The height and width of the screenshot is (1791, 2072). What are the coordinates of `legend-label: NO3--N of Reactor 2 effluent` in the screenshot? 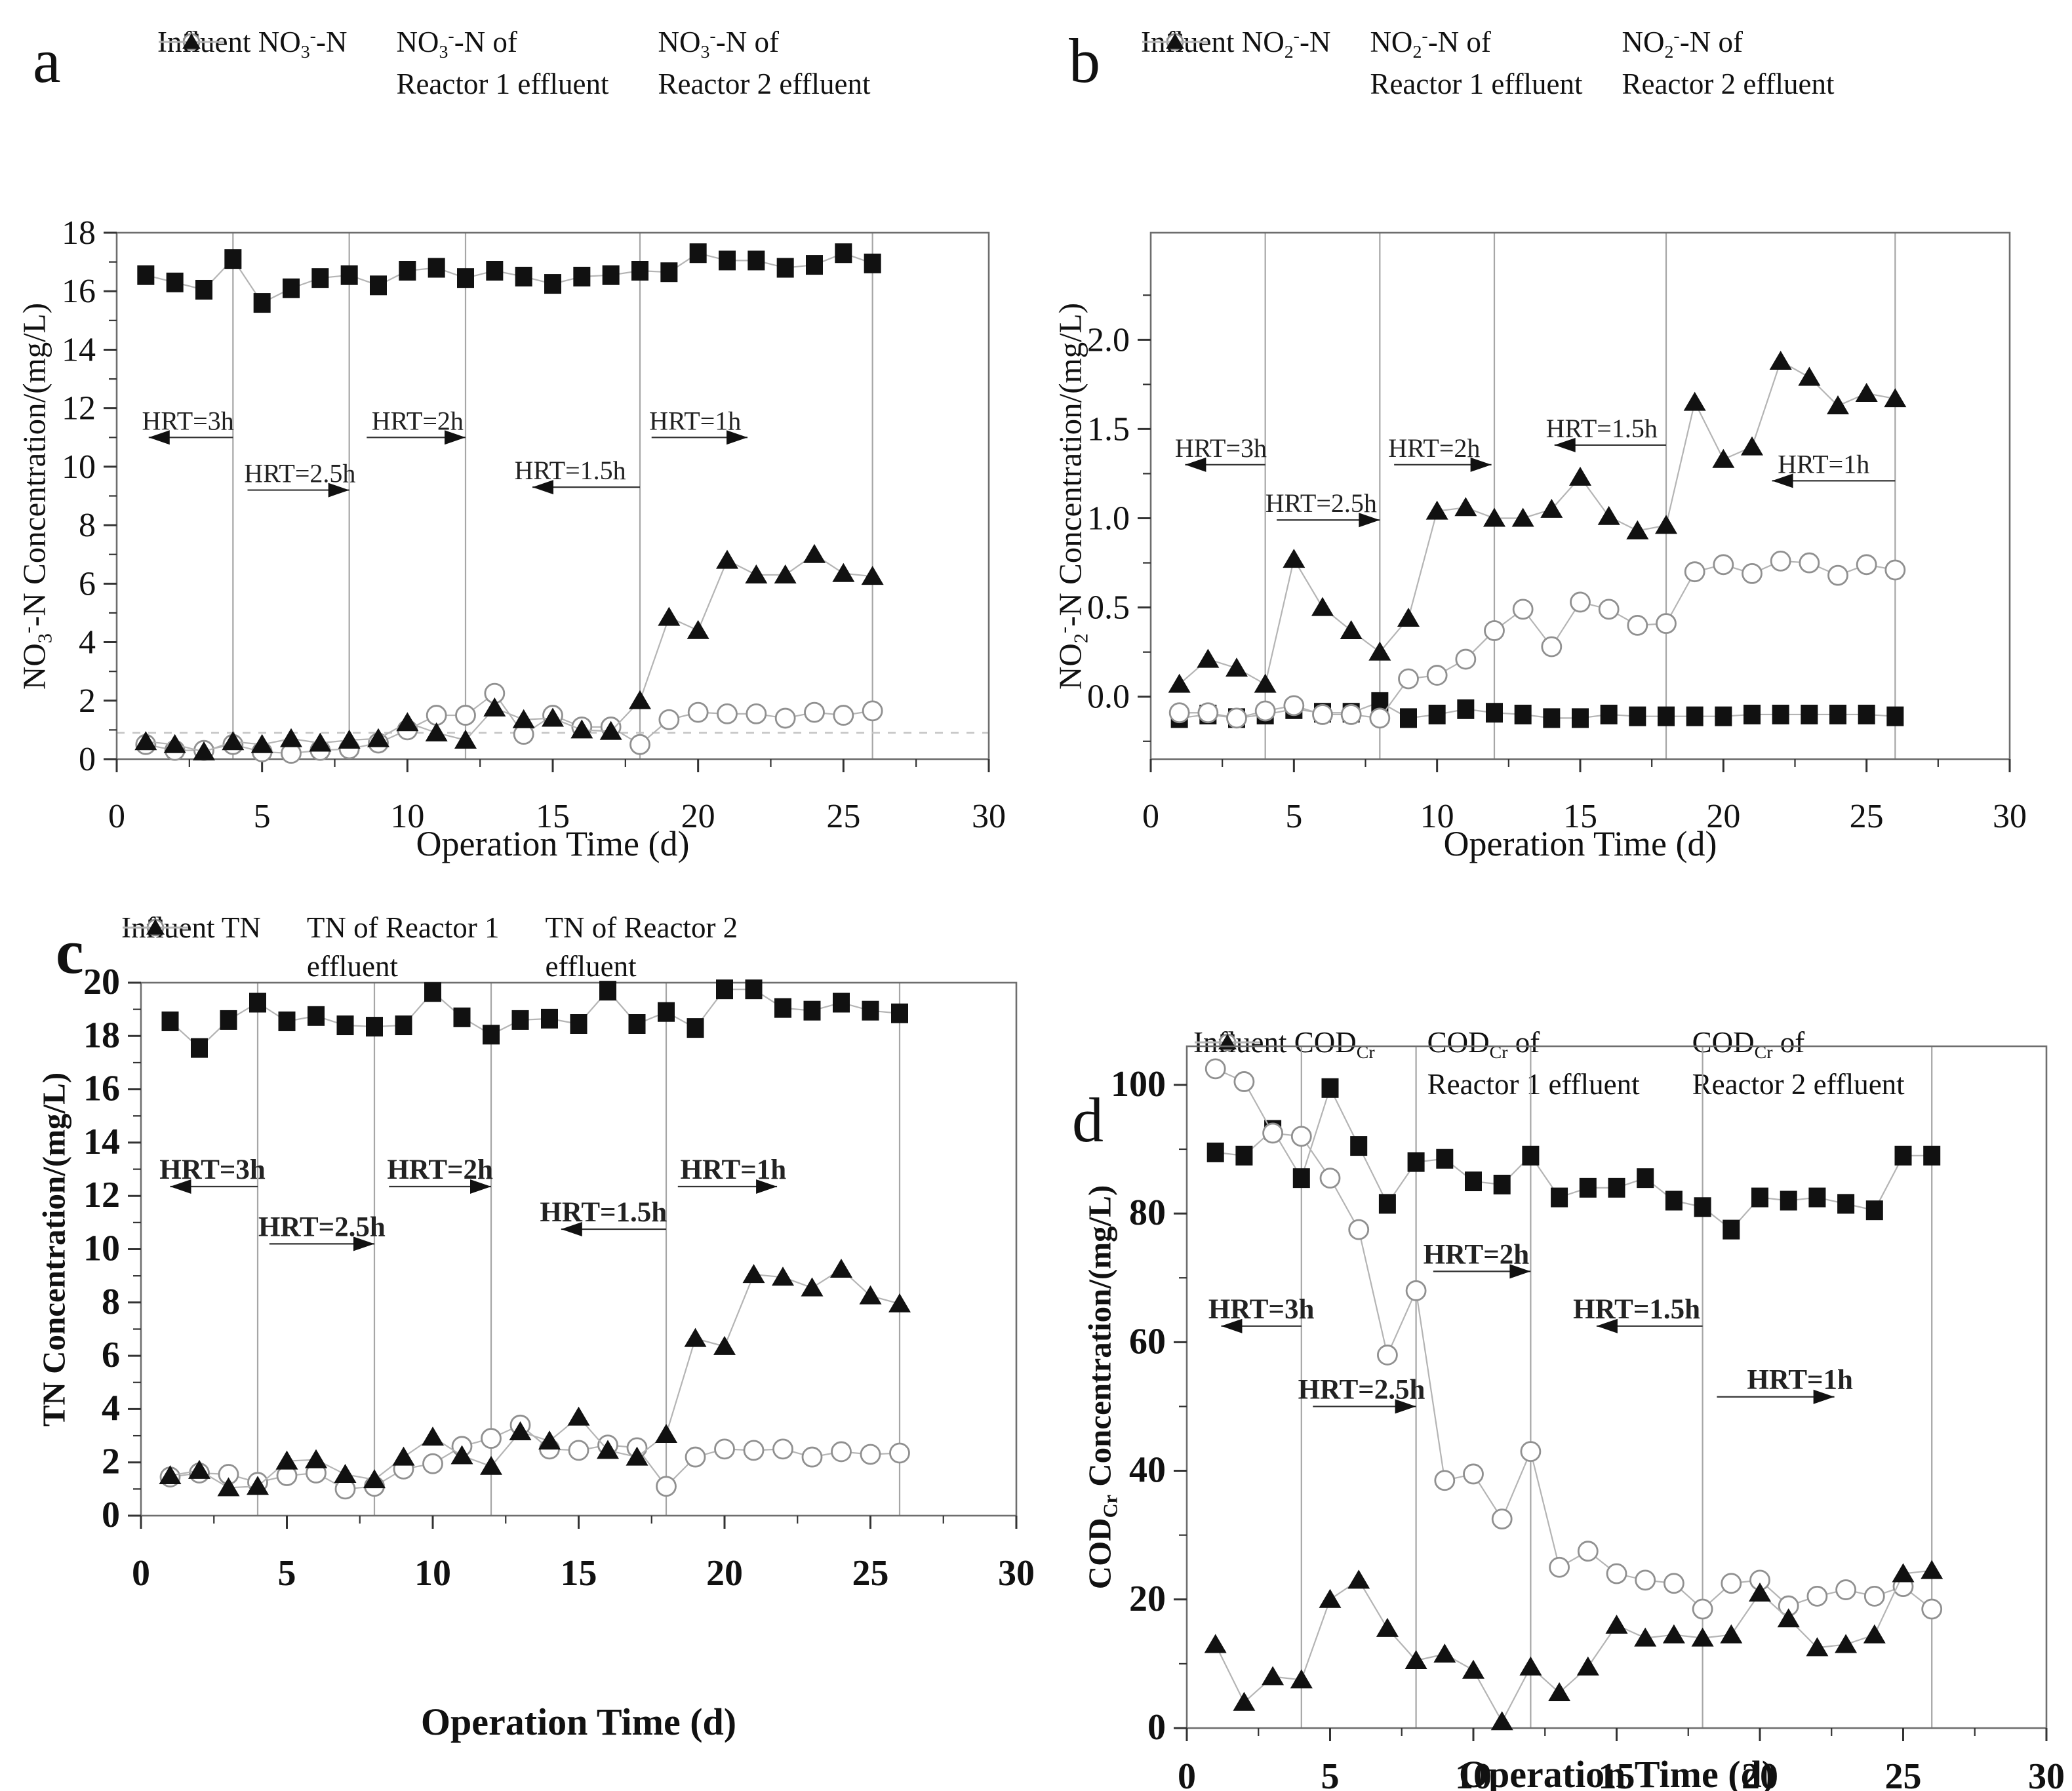 It's located at (765, 63).